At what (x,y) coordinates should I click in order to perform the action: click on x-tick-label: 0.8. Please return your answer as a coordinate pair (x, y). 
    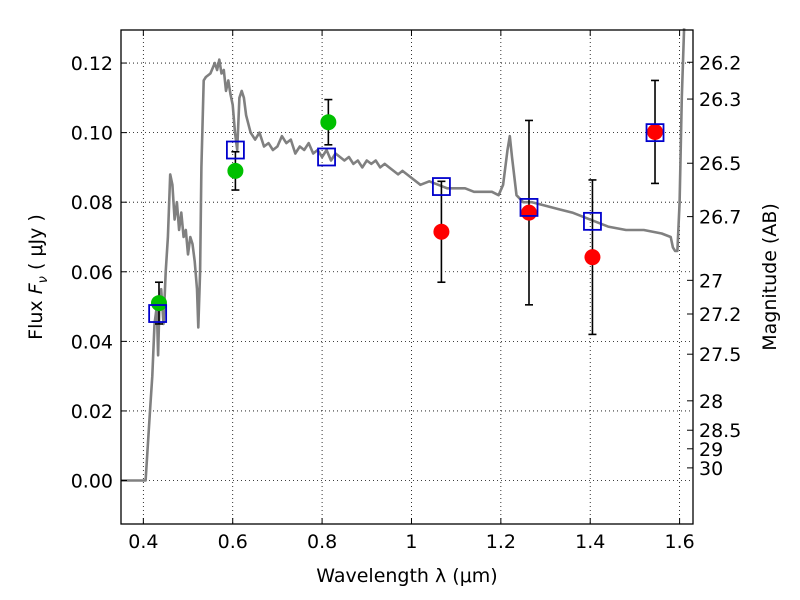
    Looking at the image, I should click on (322, 542).